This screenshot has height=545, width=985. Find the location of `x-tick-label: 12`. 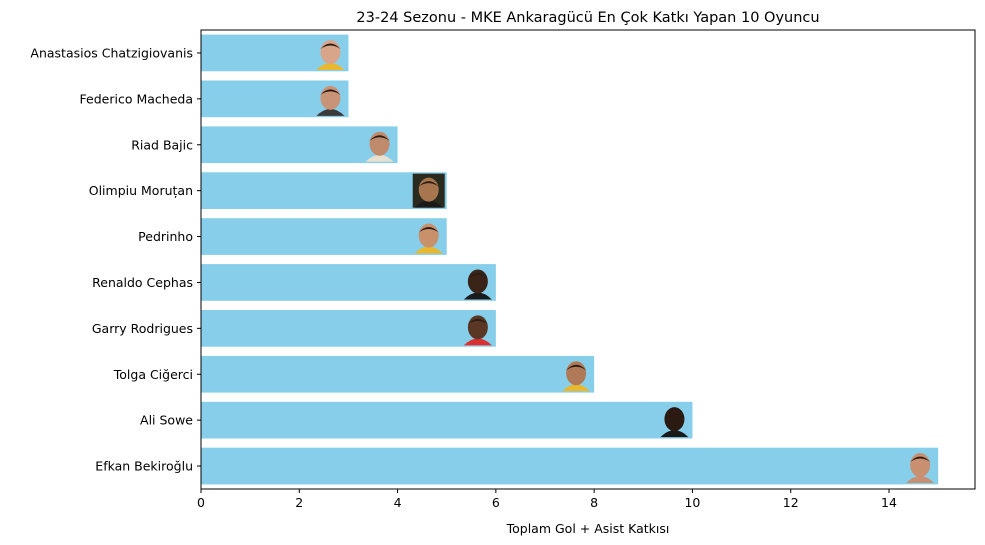

x-tick-label: 12 is located at coordinates (791, 502).